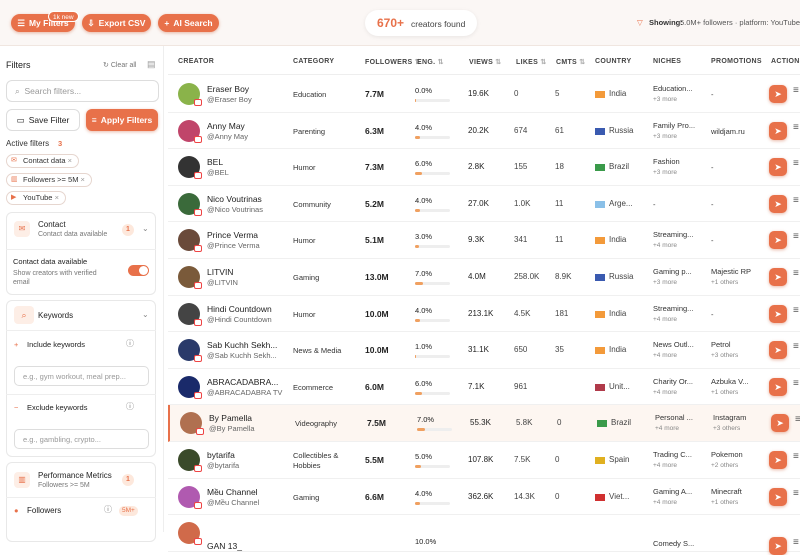 This screenshot has height=555, width=800. Describe the element at coordinates (120, 65) in the screenshot. I see `clear-all: ↻ Clear all` at that location.